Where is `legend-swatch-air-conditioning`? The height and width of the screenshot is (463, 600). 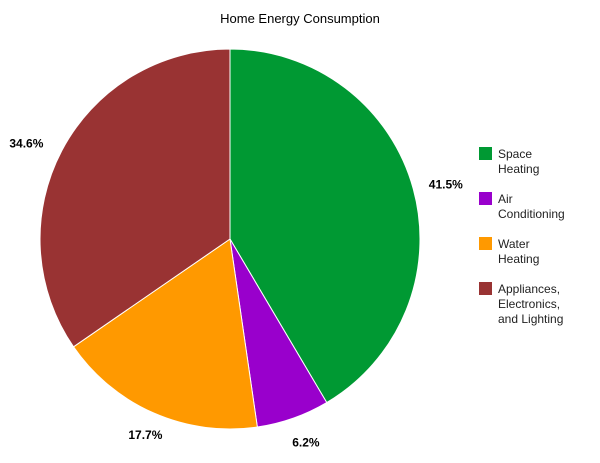 legend-swatch-air-conditioning is located at coordinates (485, 198).